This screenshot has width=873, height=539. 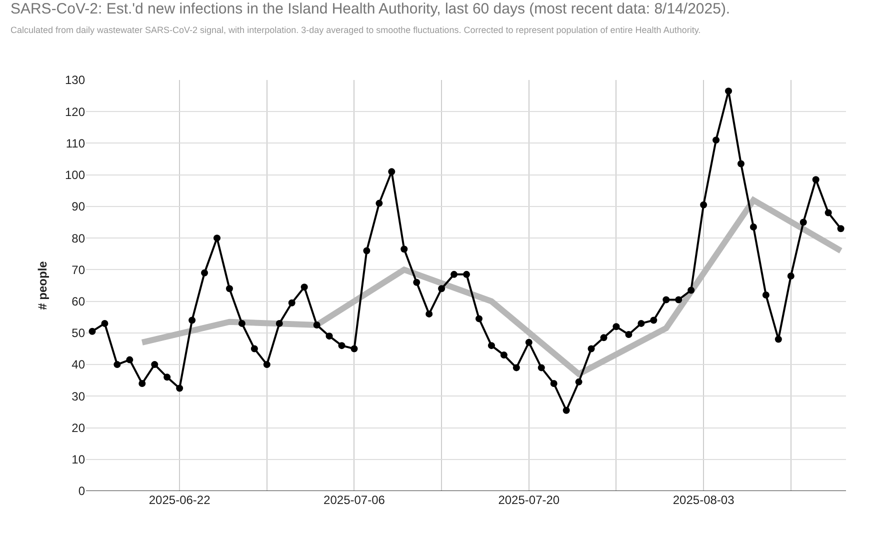 What do you see at coordinates (179, 500) in the screenshot?
I see `x-tick-label: 2025-06-22` at bounding box center [179, 500].